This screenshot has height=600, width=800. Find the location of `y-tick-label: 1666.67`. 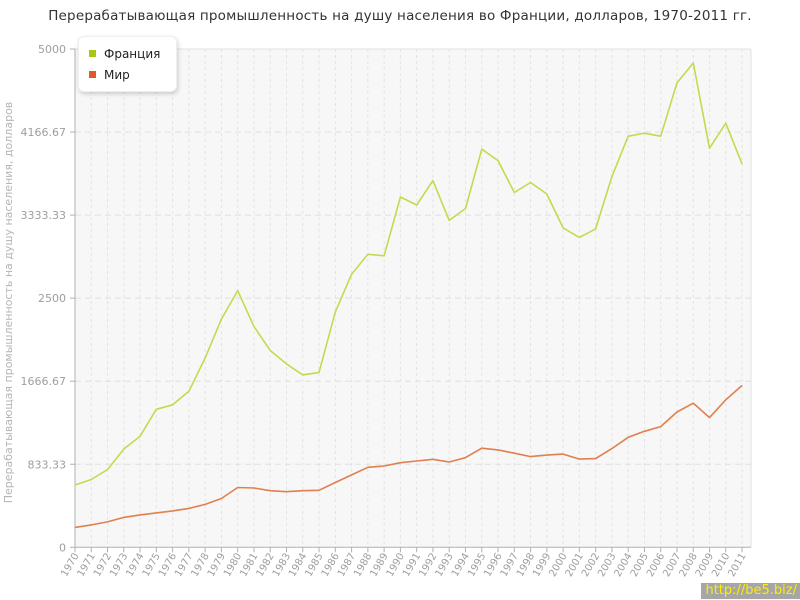

y-tick-label: 1666.67 is located at coordinates (44, 381).